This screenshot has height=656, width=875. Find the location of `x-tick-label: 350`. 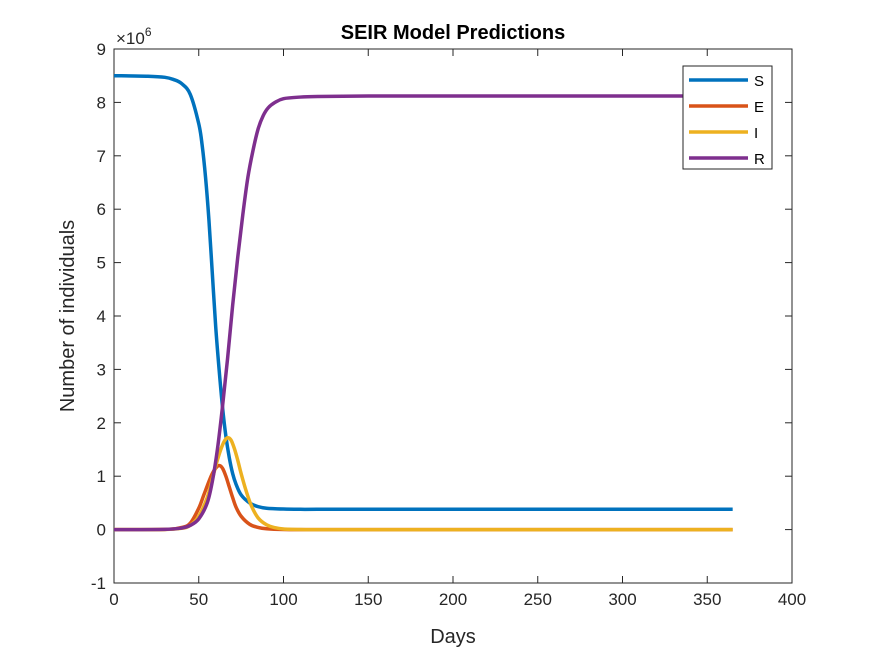

x-tick-label: 350 is located at coordinates (707, 599).